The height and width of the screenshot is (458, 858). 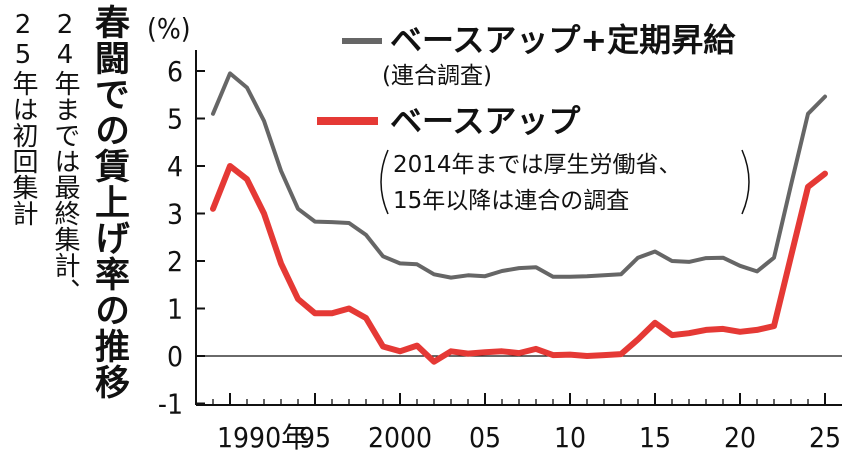 What do you see at coordinates (485, 437) in the screenshot?
I see `x-tick-label: 05` at bounding box center [485, 437].